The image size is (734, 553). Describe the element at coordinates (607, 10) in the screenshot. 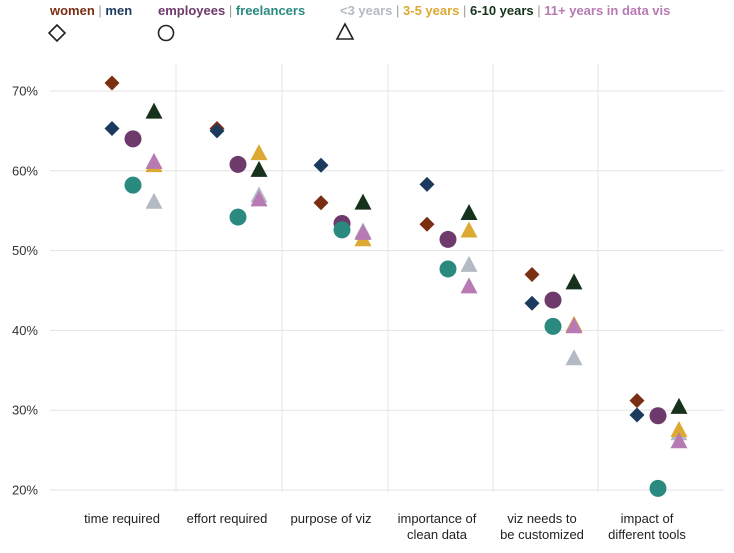

I see `legend-entry-11-years-in-data-vis: 11+ years in data vis` at that location.